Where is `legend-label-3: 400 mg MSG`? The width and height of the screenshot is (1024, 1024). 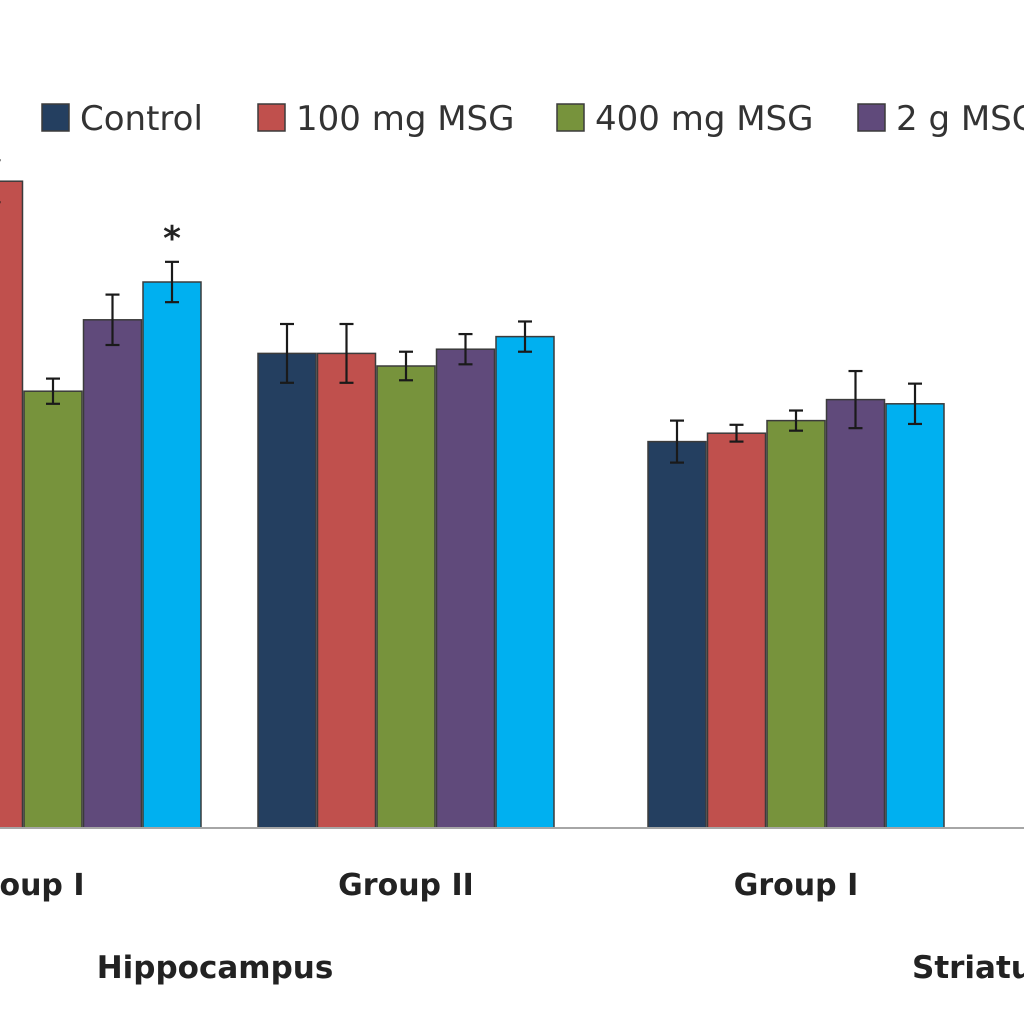
legend-label-3: 400 mg MSG is located at coordinates (704, 119).